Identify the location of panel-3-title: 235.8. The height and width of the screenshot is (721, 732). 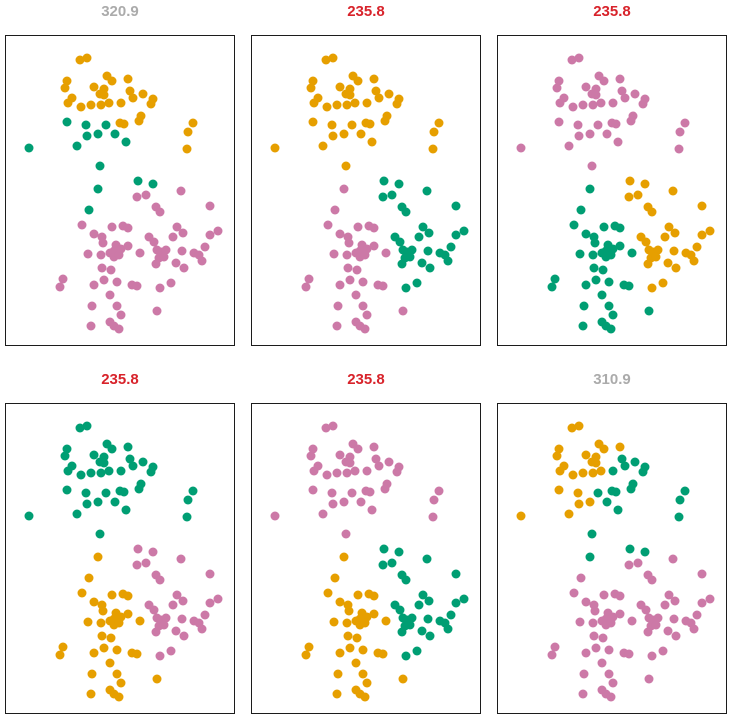
(612, 11).